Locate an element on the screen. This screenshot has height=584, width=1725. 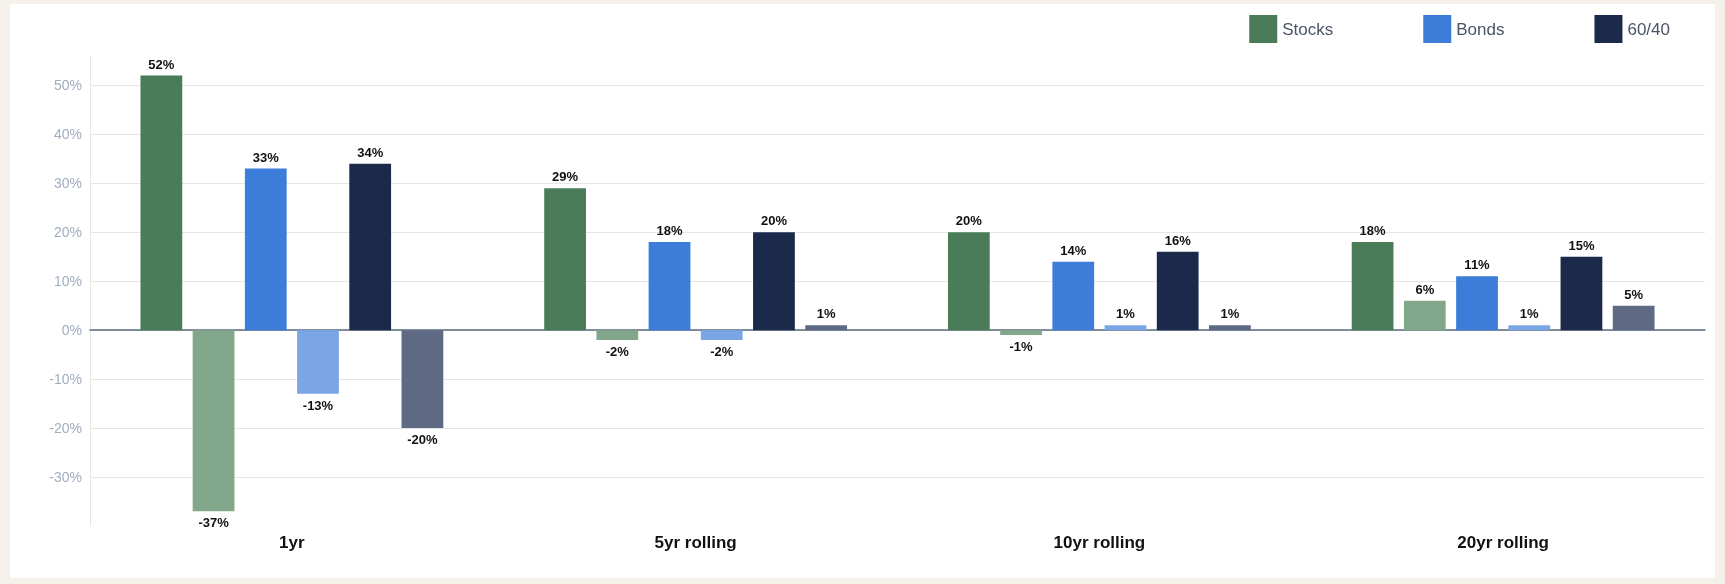
y-tick-label: 10% is located at coordinates (67, 281).